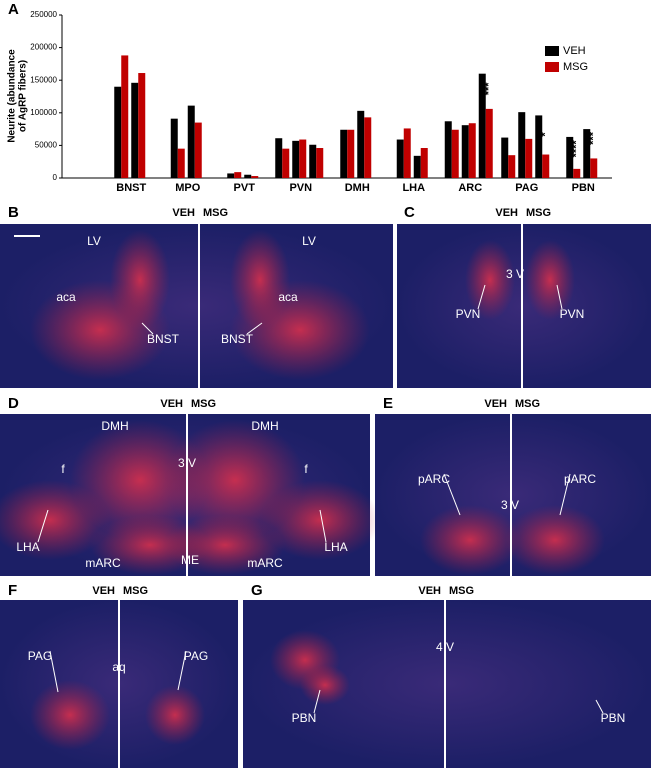  What do you see at coordinates (470, 188) in the screenshot?
I see `x-tick-label: ARC` at bounding box center [470, 188].